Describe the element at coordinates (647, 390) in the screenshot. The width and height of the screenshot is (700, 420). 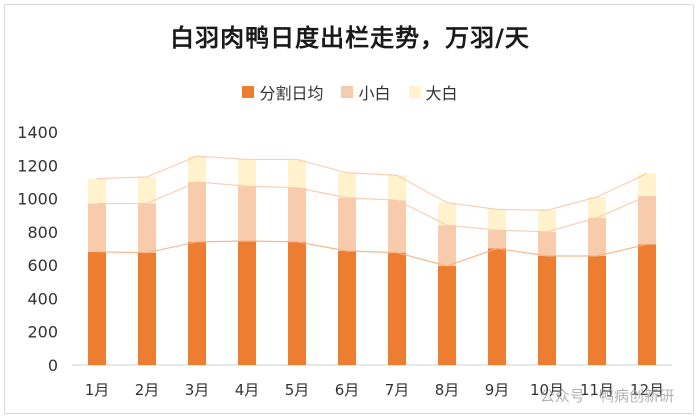
I see `x-tick-label: 12月` at that location.